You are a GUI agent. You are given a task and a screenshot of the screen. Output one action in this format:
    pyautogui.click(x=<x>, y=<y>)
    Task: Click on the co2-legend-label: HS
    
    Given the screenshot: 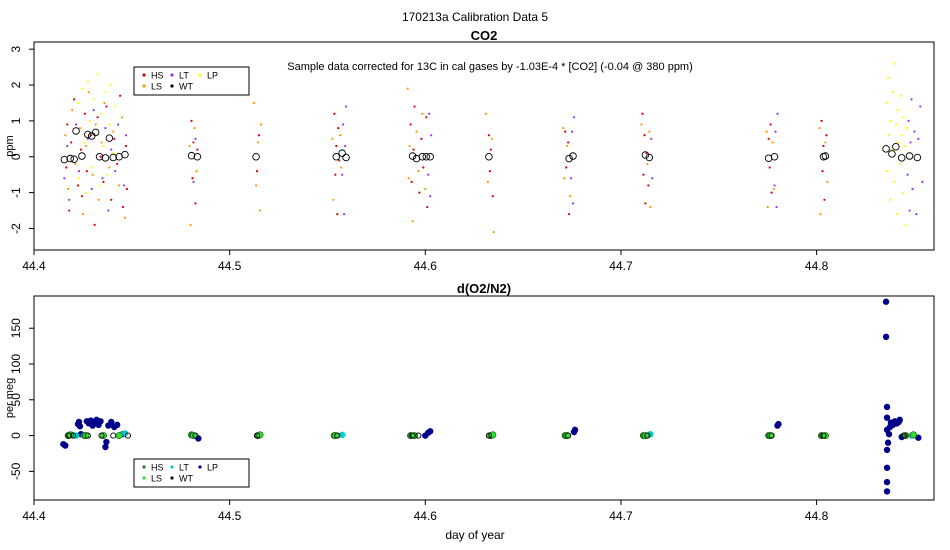 What is the action you would take?
    pyautogui.click(x=157, y=76)
    